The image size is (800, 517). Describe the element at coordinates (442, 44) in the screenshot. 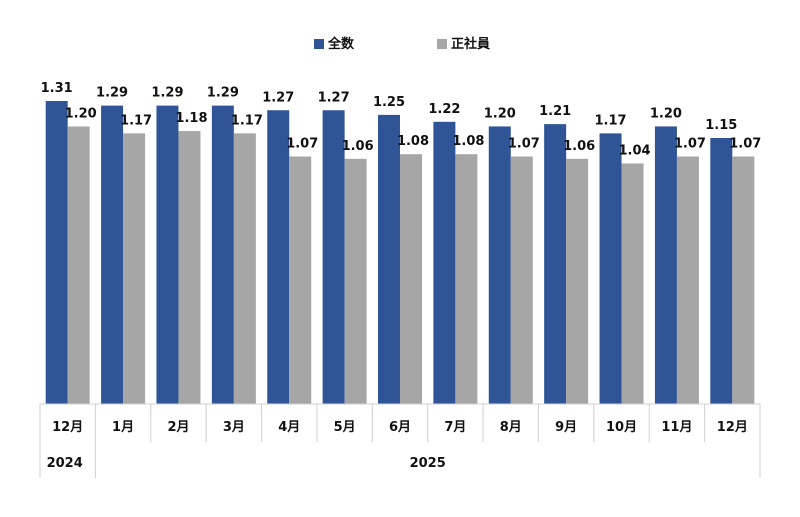

I see `legend-swatch-regular` at that location.